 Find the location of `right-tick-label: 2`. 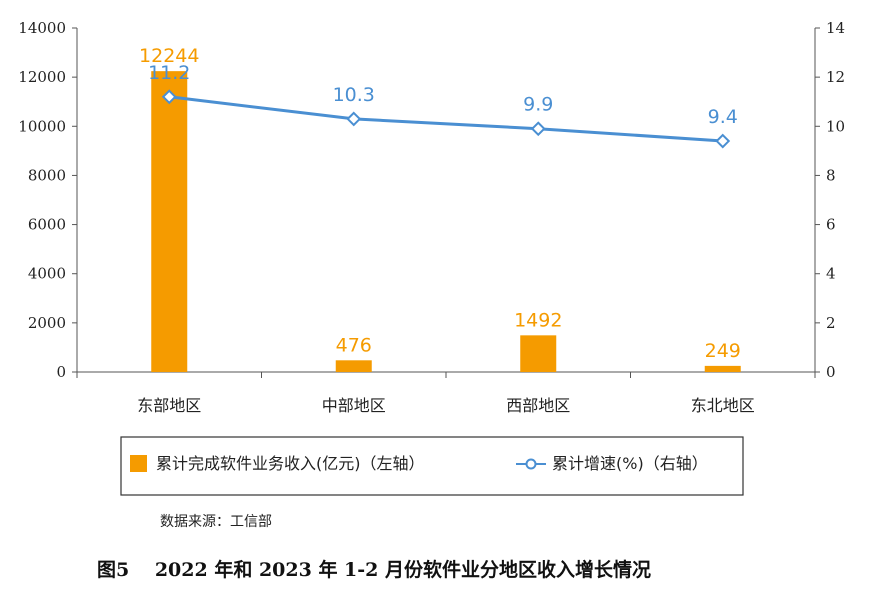

right-tick-label: 2 is located at coordinates (831, 323).